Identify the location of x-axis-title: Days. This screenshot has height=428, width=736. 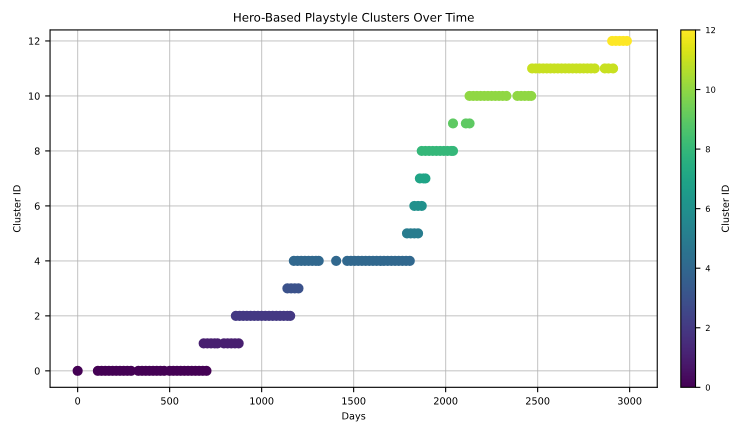
(354, 417).